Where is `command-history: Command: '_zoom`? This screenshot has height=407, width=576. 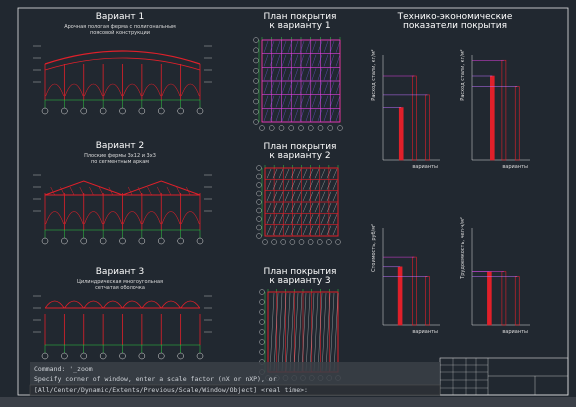
command-history: Command: '_zoom is located at coordinates (63, 369).